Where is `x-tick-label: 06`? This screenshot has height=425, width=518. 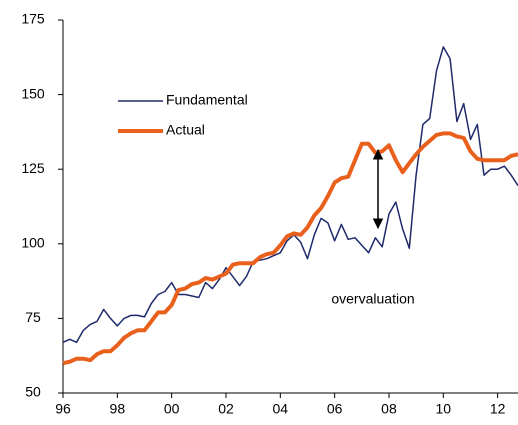
x-tick-label: 06 is located at coordinates (335, 409).